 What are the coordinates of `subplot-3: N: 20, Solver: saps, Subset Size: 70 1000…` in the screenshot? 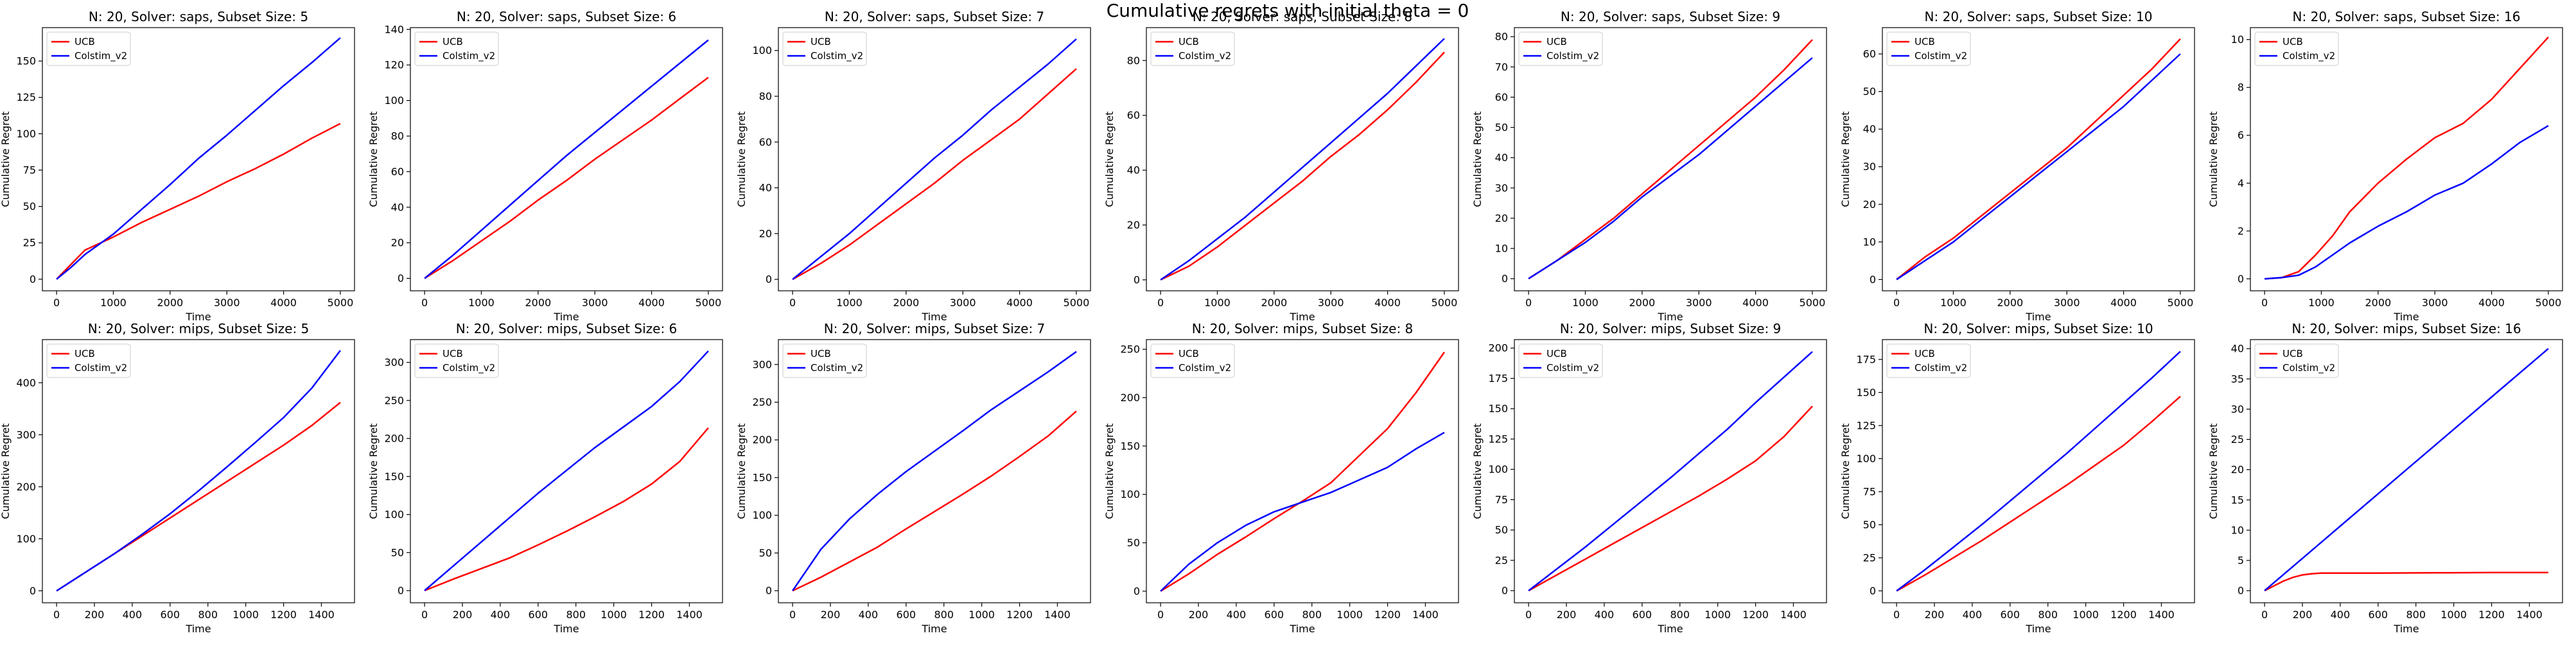 It's located at (913, 166).